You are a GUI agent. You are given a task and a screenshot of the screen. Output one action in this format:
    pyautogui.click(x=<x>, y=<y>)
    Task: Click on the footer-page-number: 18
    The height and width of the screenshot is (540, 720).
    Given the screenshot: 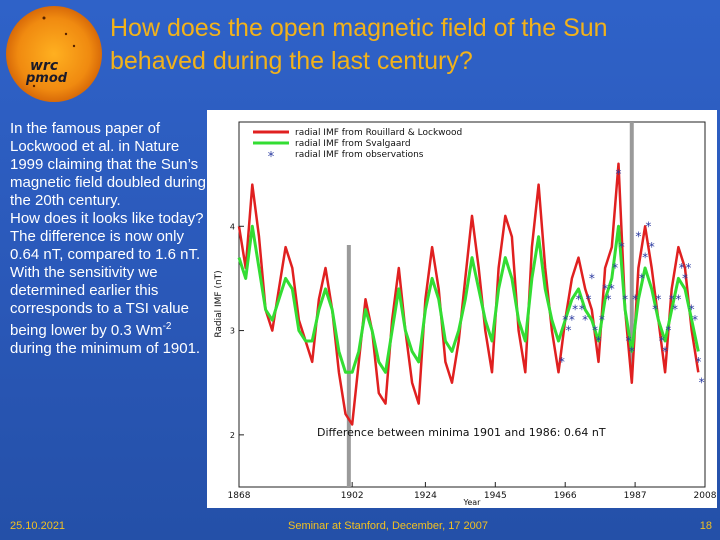 What is the action you would take?
    pyautogui.click(x=705, y=526)
    